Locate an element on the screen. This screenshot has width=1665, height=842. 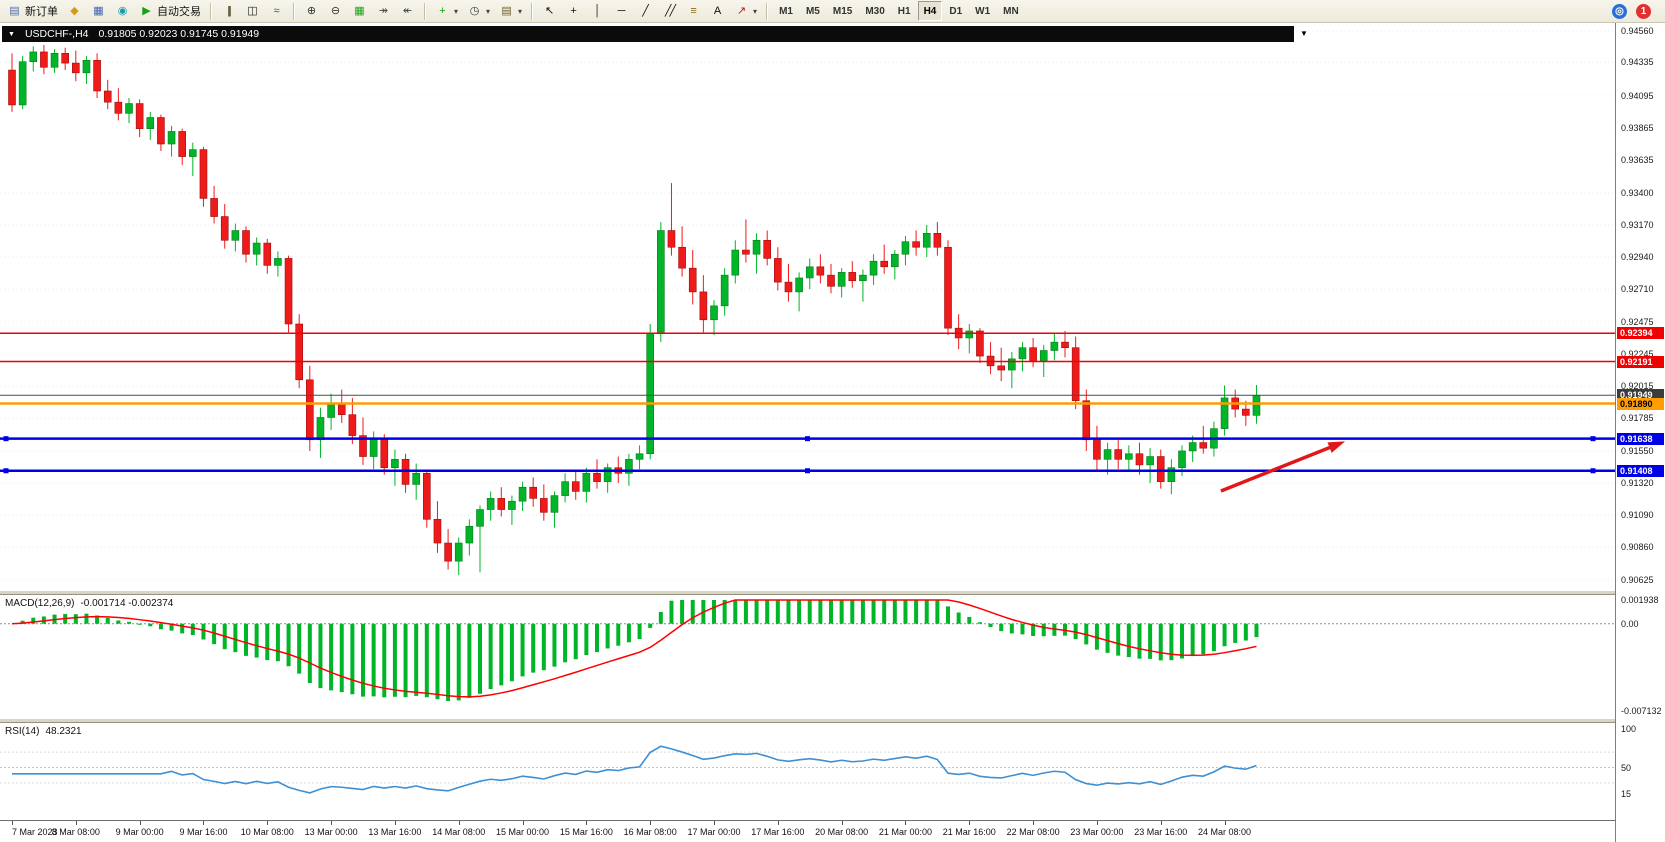
line-chart-mode-icon: ≈ is located at coordinates (276, 10).